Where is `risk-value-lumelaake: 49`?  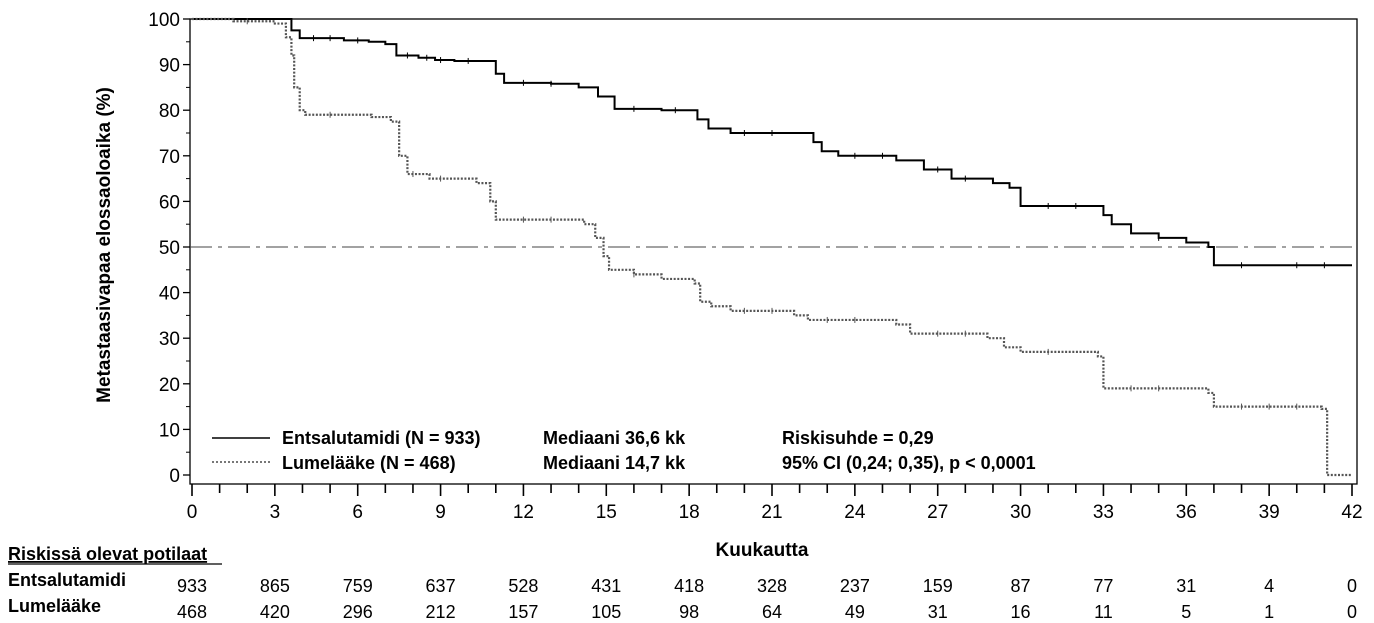
risk-value-lumelaake: 49 is located at coordinates (855, 612).